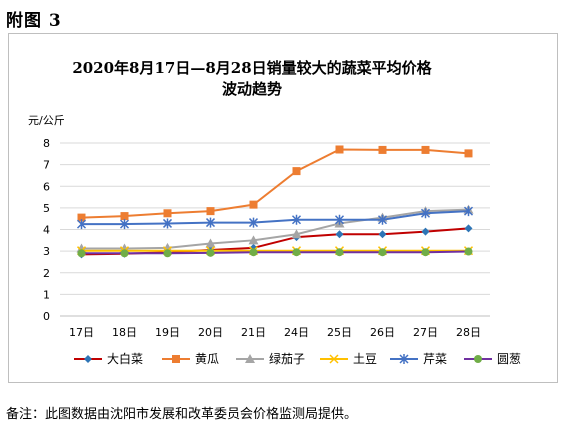 Image resolution: width=570 pixels, height=432 pixels. I want to click on legend-item: 圆葱, so click(492, 359).